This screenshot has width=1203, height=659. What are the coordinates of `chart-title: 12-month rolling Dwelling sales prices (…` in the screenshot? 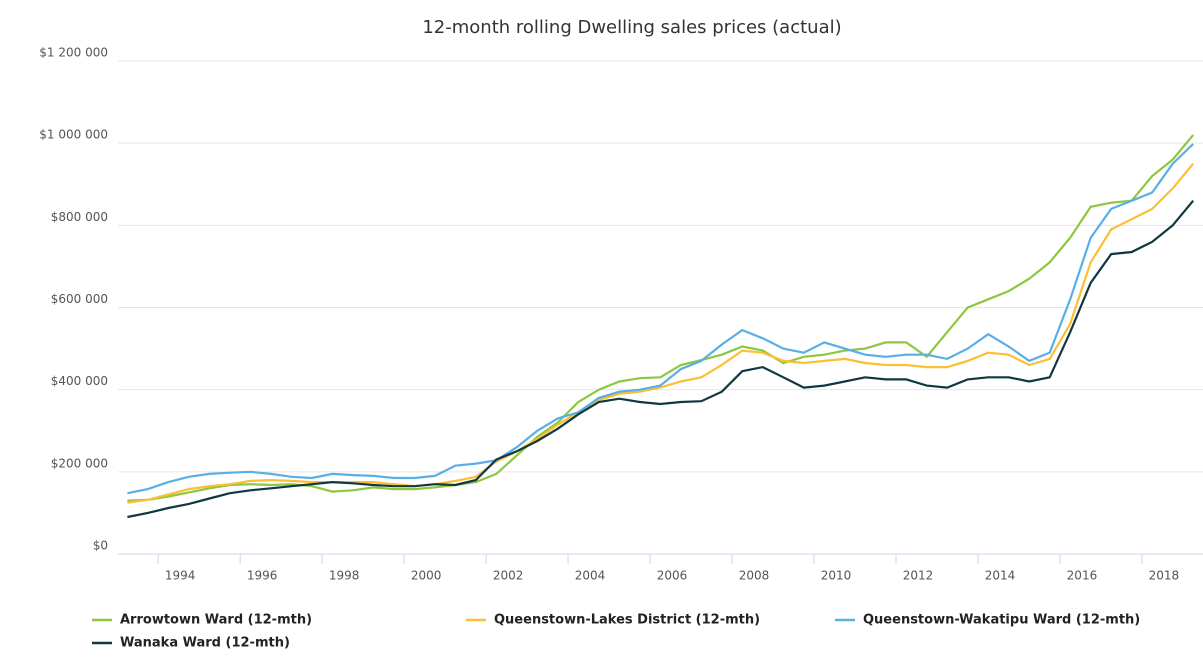 It's located at (631, 27).